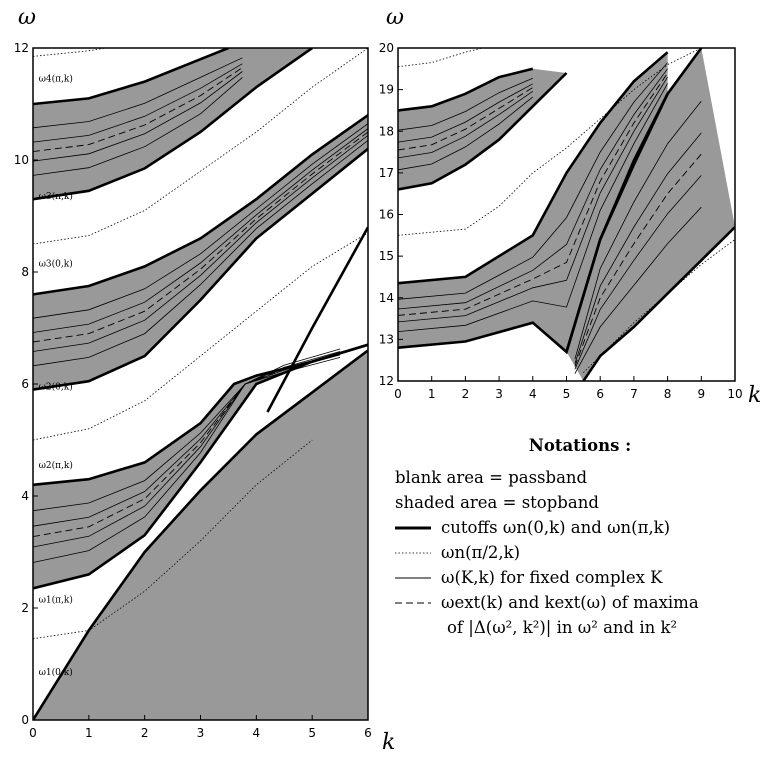  I want to click on notation-row: cutoffs ωn(0,k) and ωn(π,k), so click(575, 527).